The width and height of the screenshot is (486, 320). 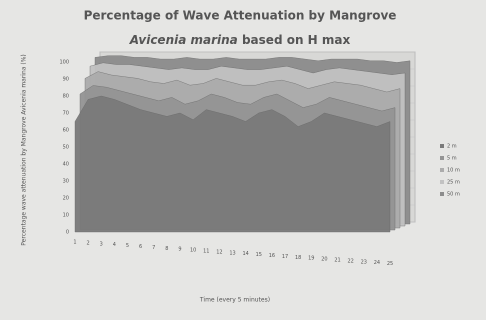 I want to click on legend-label: 5 m, so click(x=452, y=159).